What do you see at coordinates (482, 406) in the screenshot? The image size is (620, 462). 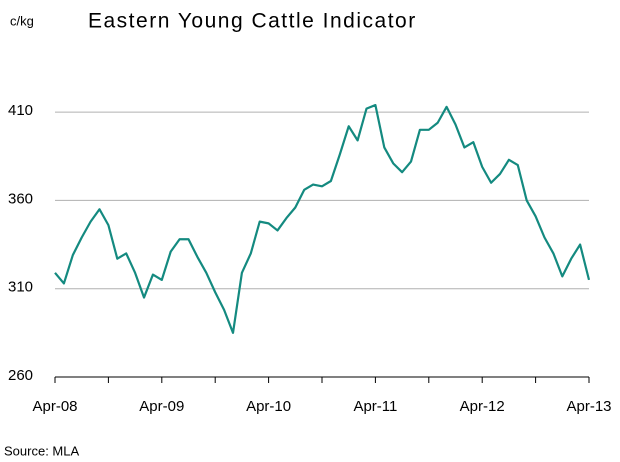 I see `x-tick-label: Apr-12` at bounding box center [482, 406].